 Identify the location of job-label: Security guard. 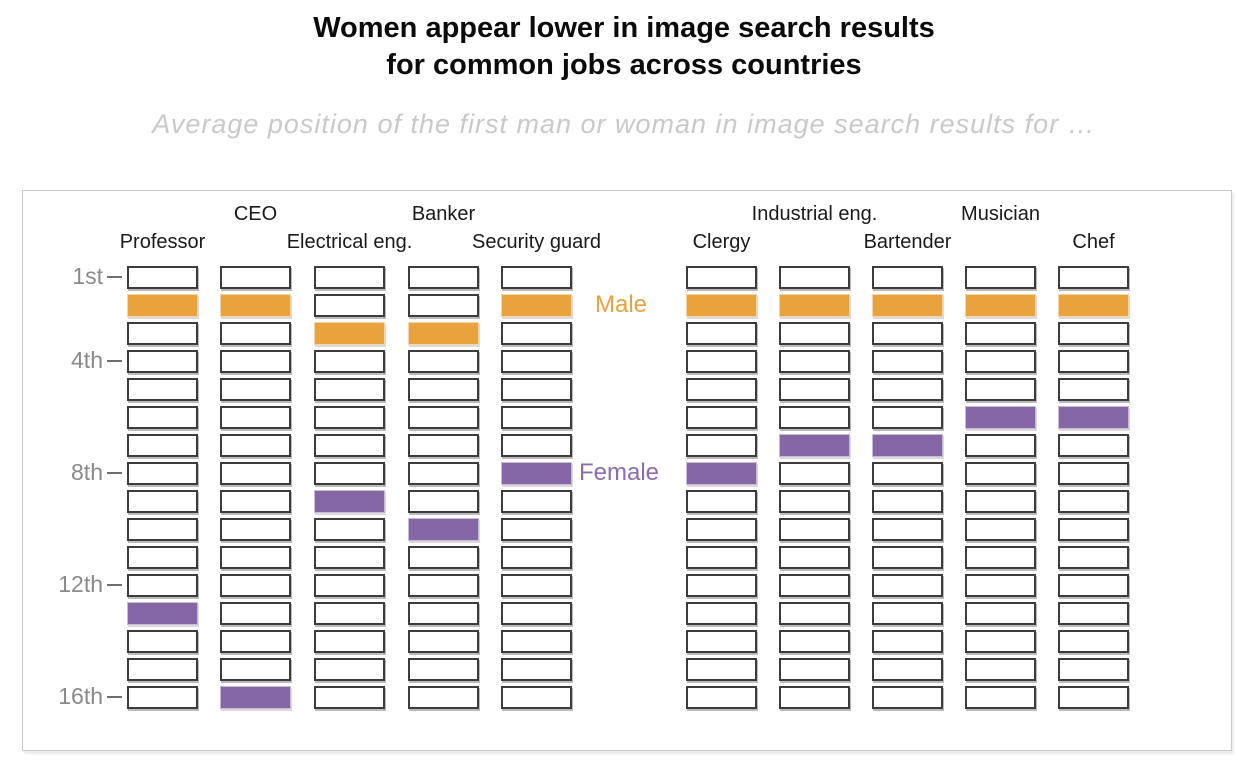
(536, 242).